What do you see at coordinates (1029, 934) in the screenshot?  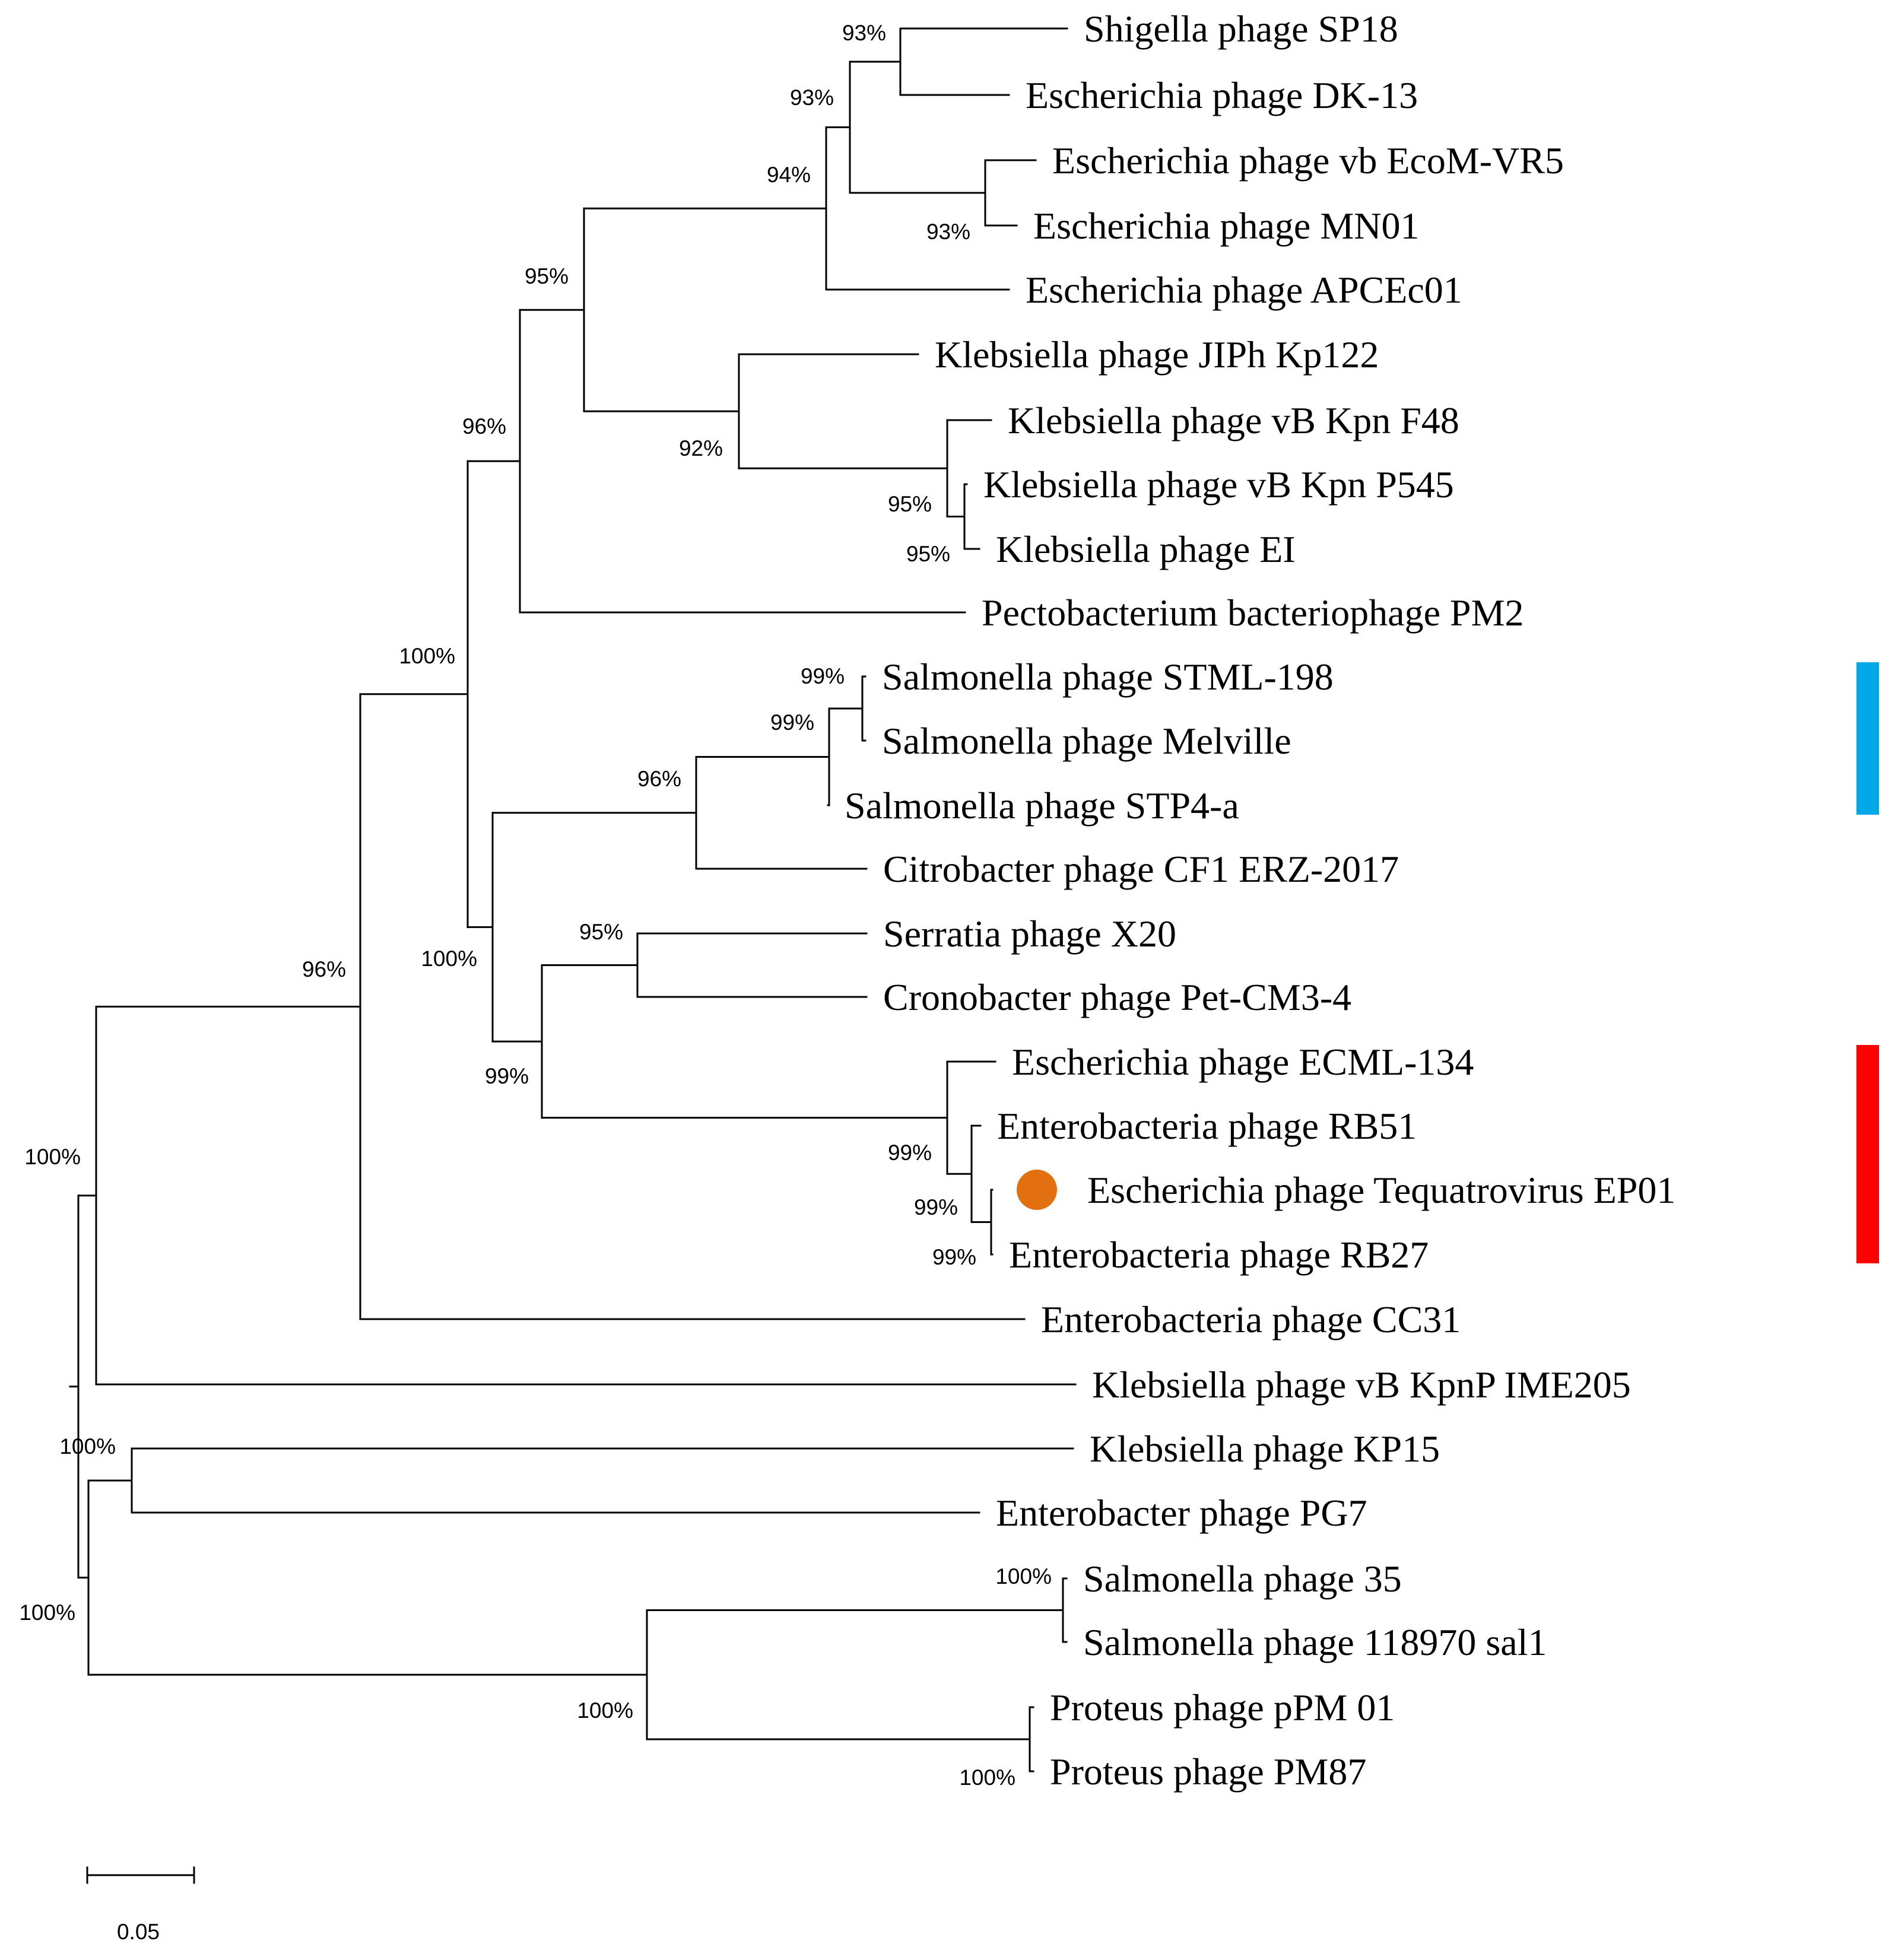 I see `taxon-label: Serratia phage X20` at bounding box center [1029, 934].